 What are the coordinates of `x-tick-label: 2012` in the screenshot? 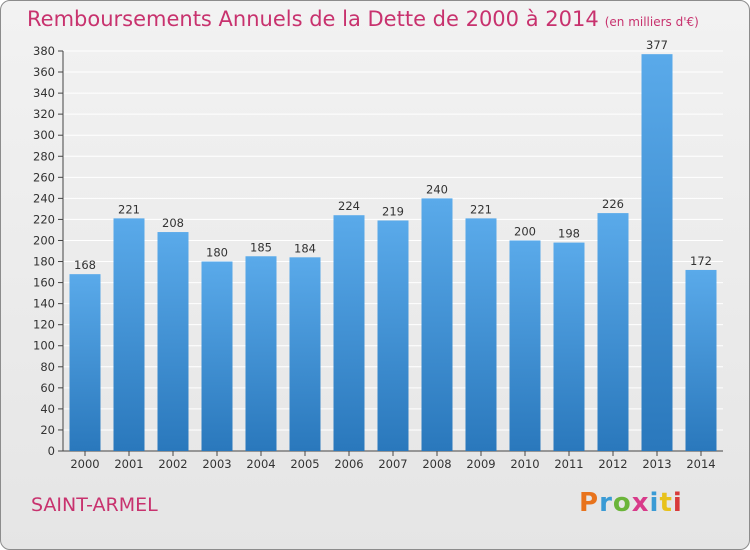 It's located at (612, 464).